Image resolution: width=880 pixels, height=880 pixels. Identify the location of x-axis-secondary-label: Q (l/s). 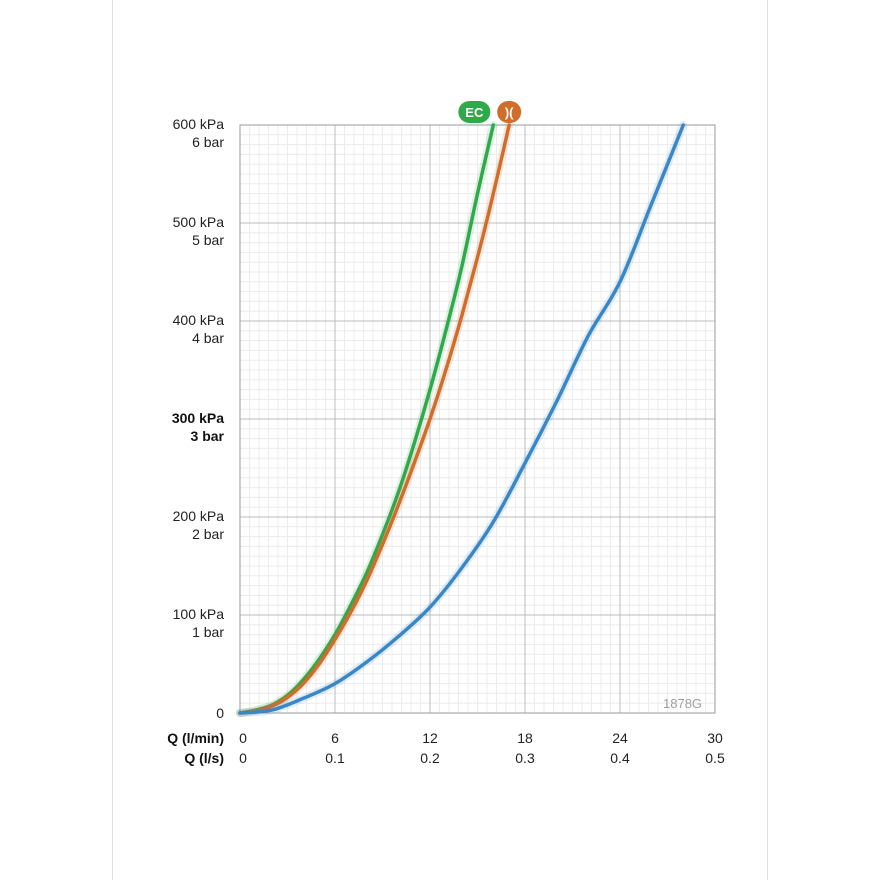
(204, 758).